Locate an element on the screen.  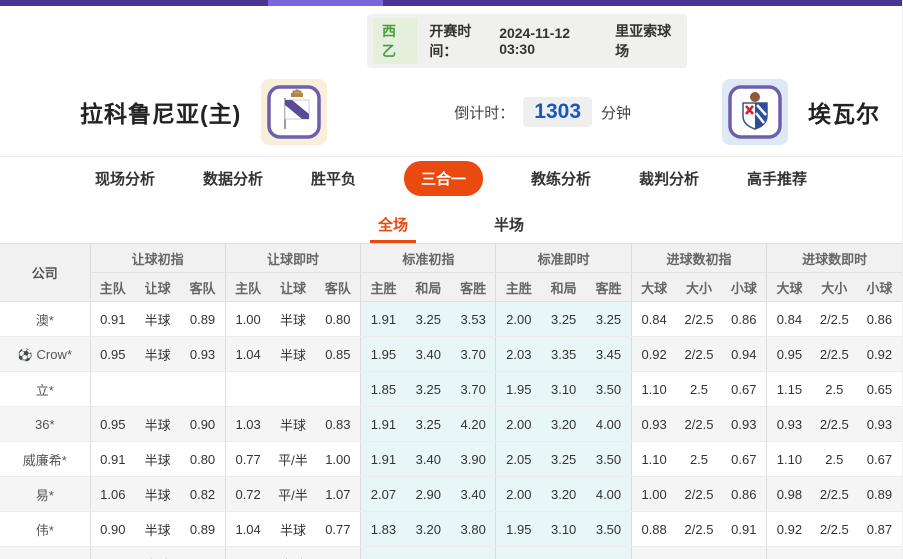
sub-header: 大小 is located at coordinates (699, 287).